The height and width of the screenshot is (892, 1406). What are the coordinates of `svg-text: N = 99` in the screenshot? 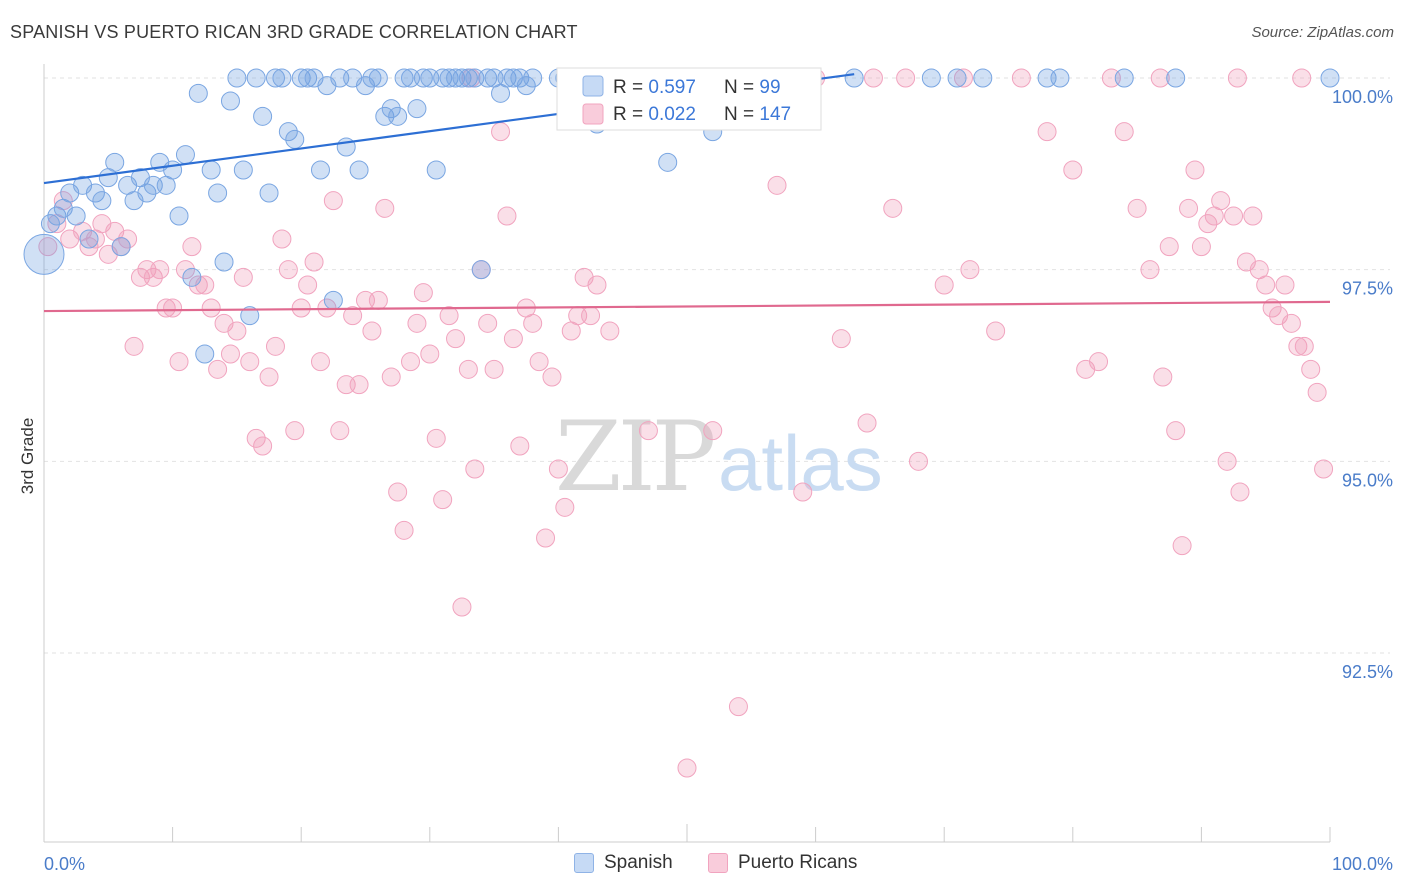 It's located at (752, 87).